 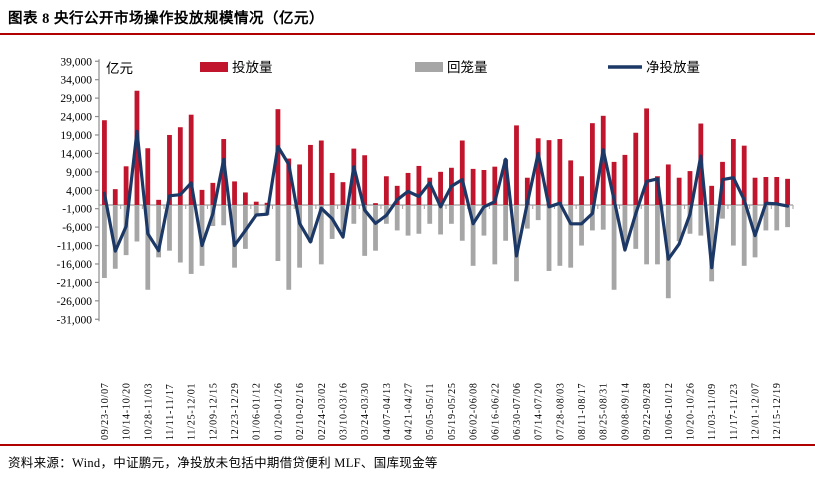 What do you see at coordinates (76, 154) in the screenshot?
I see `y-tick-label: 14,000` at bounding box center [76, 154].